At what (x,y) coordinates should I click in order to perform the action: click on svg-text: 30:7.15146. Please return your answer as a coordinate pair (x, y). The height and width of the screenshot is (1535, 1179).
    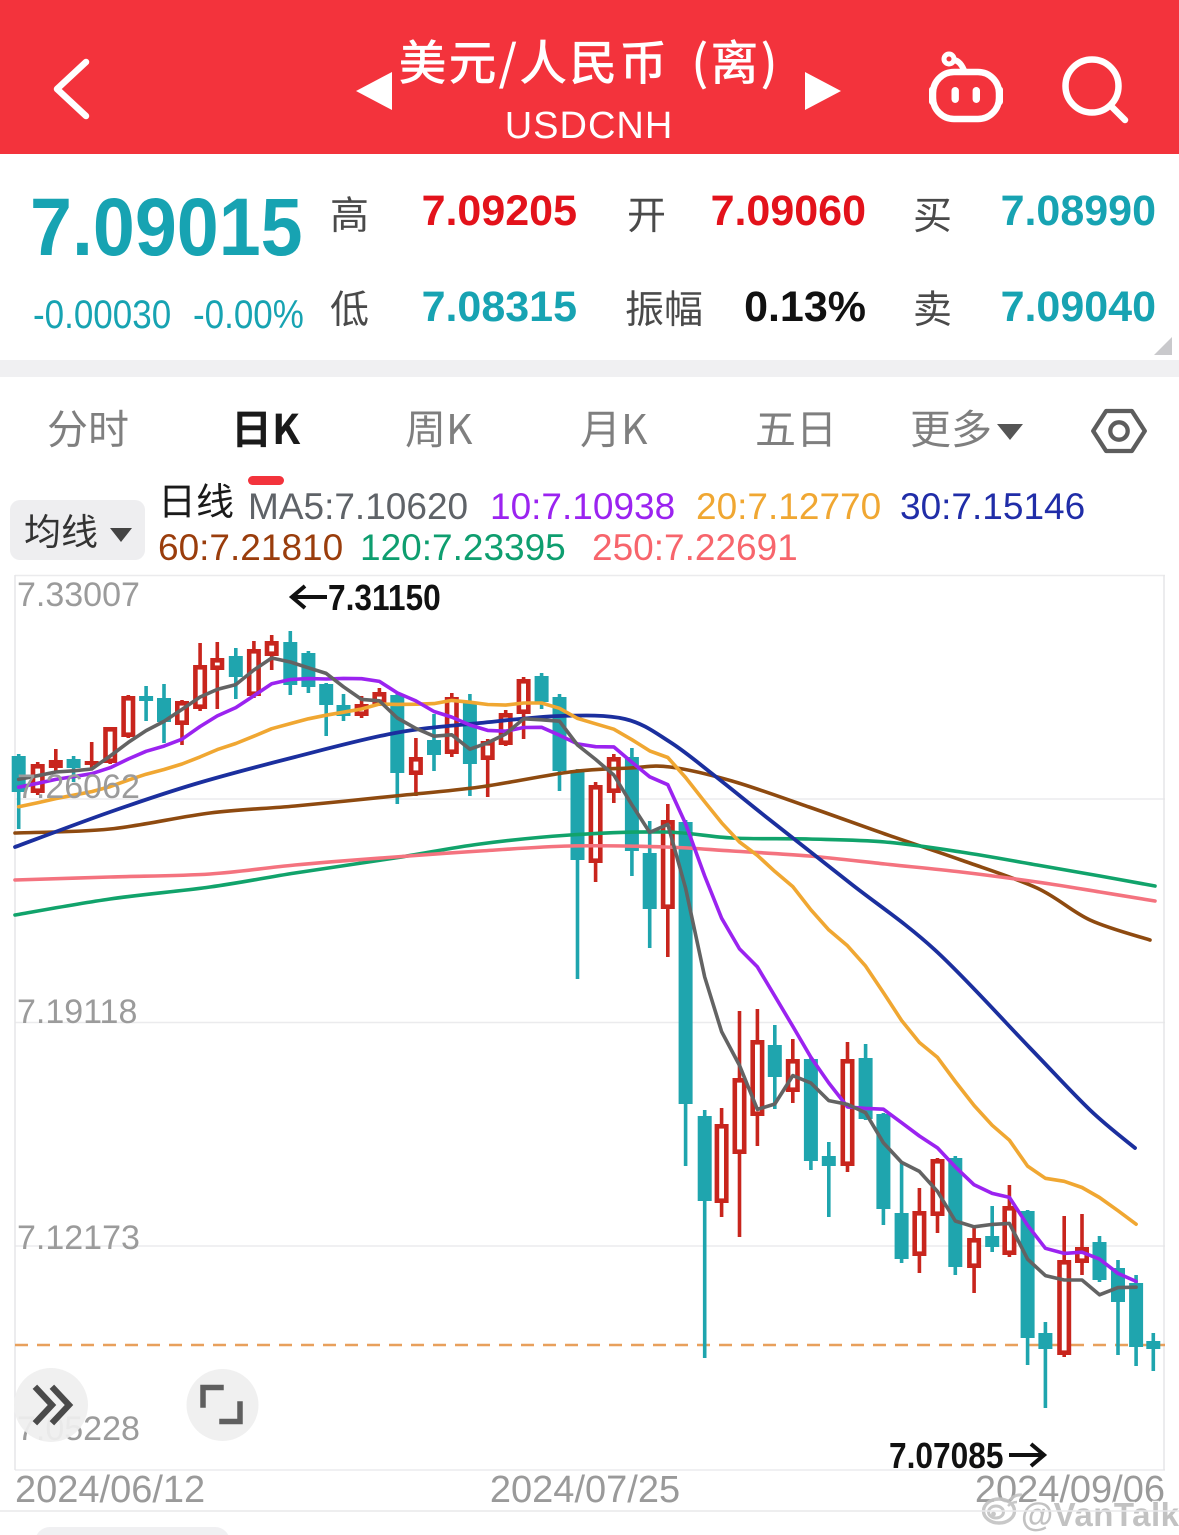
    Looking at the image, I should click on (992, 506).